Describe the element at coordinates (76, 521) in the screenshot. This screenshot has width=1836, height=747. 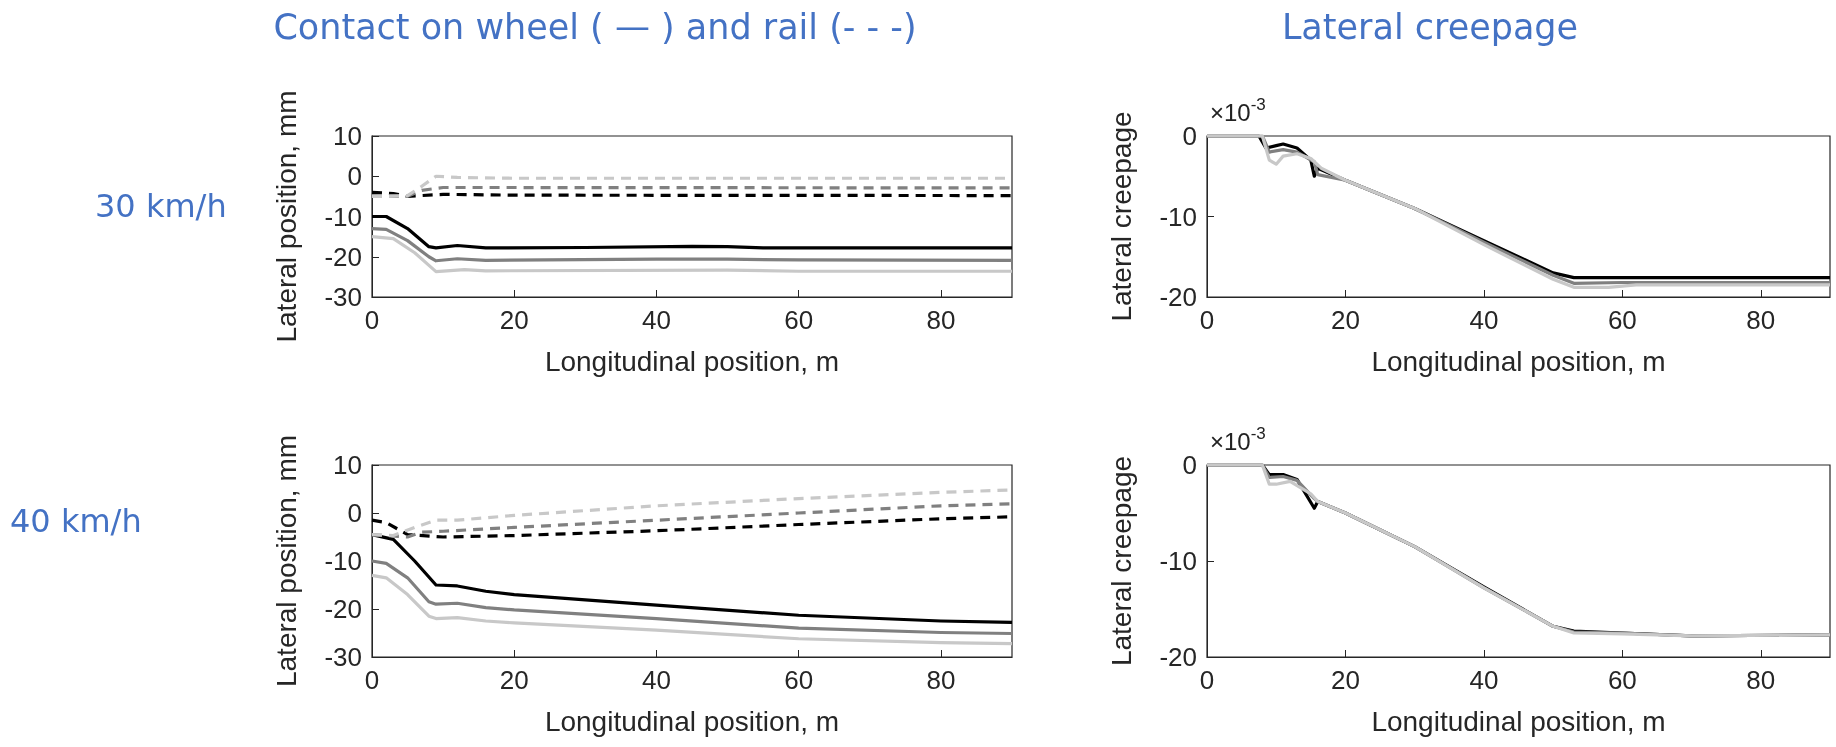
I see `text: 40 km/h` at that location.